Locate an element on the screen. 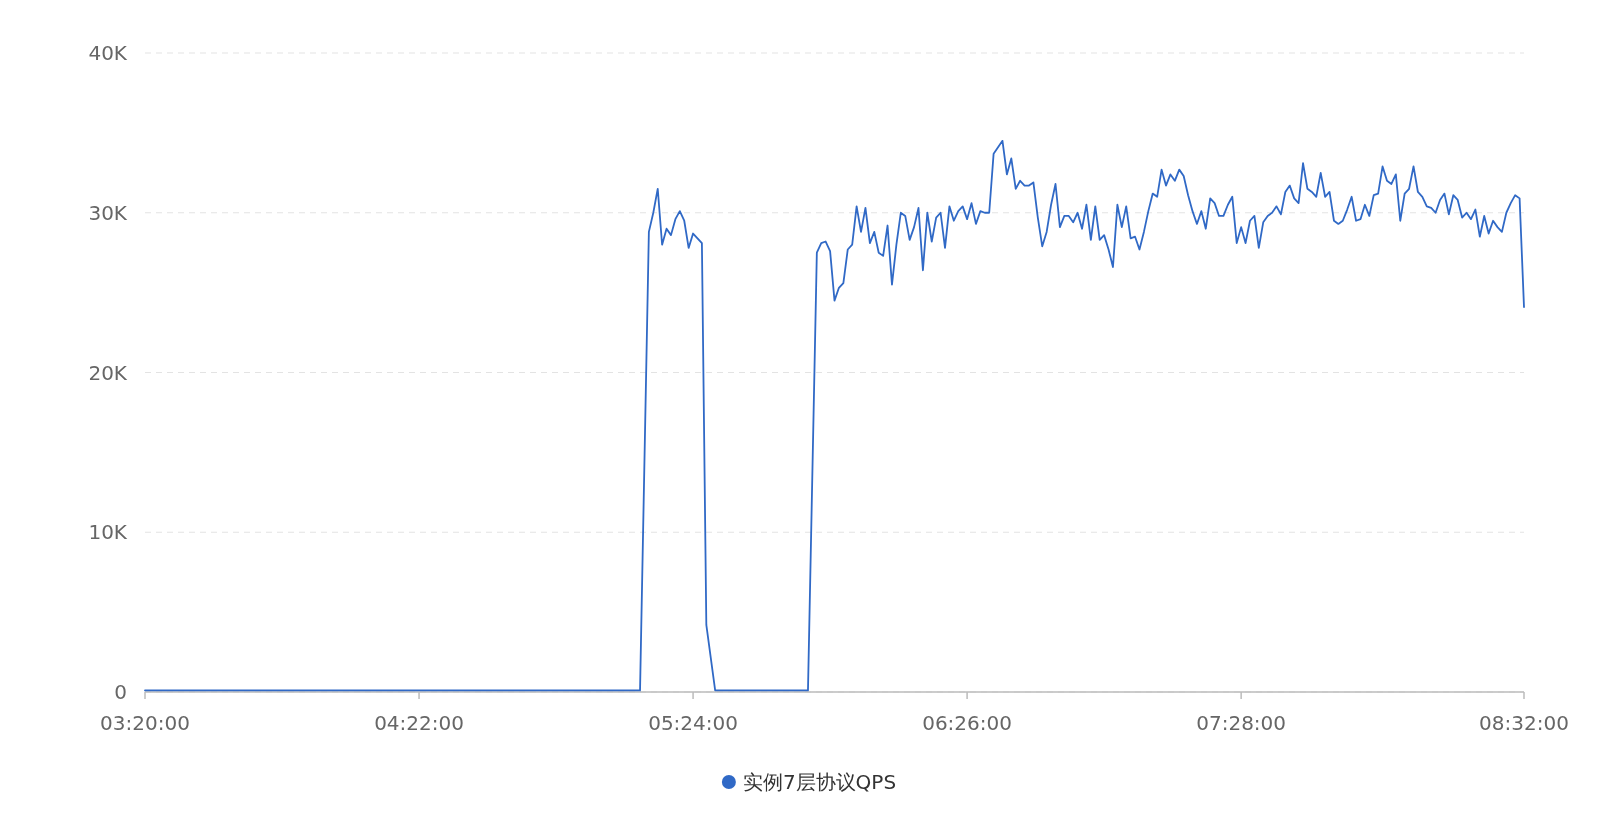 The width and height of the screenshot is (1618, 828). y-tick-label: 20K is located at coordinates (108, 372).